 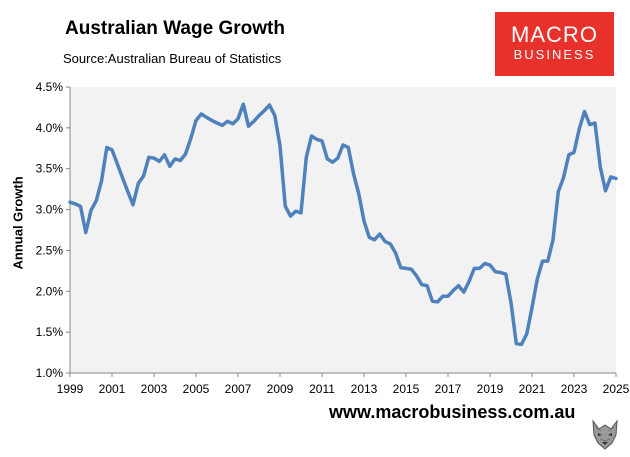 What do you see at coordinates (554, 54) in the screenshot?
I see `logo-line-2: BUSINESS` at bounding box center [554, 54].